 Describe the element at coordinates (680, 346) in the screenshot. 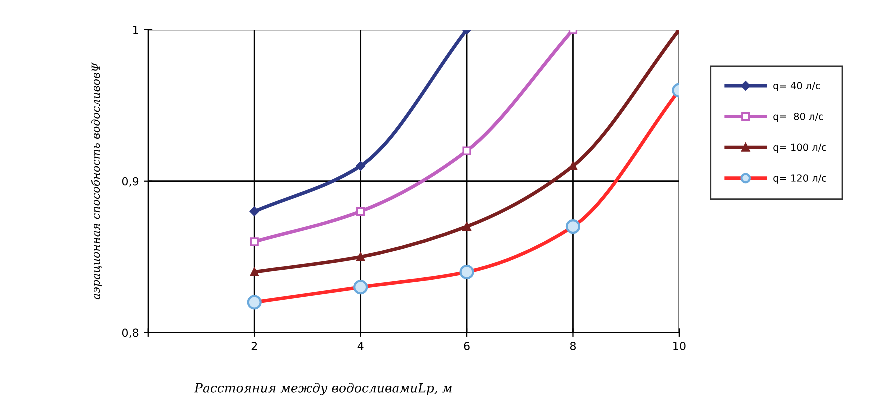

I see `x-tick-label: 10` at that location.